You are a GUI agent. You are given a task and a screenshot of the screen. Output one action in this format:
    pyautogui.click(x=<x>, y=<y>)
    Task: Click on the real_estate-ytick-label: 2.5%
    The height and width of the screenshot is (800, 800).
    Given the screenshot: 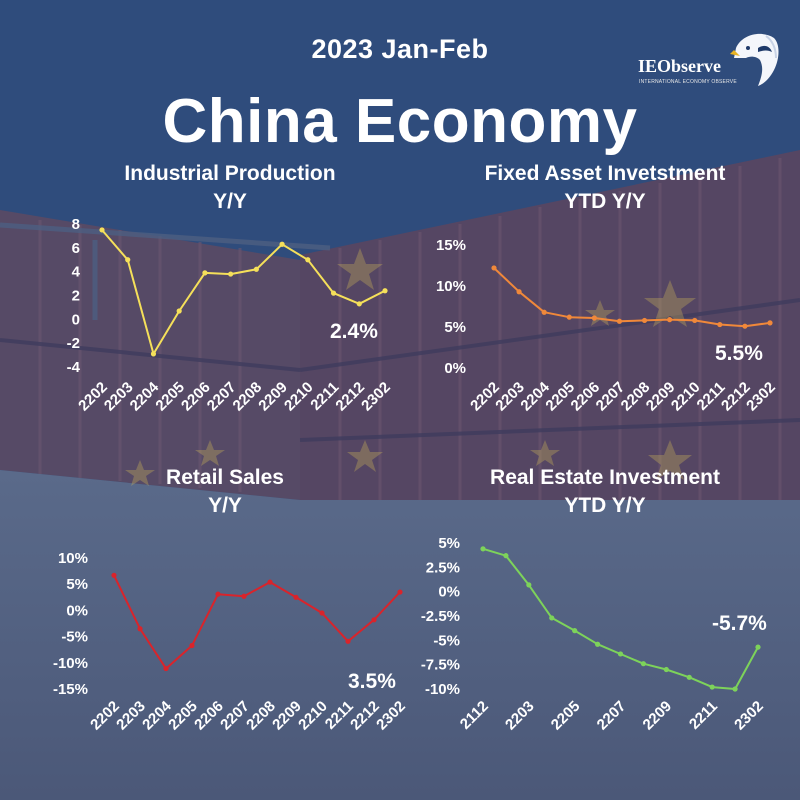 What is the action you would take?
    pyautogui.click(x=443, y=567)
    